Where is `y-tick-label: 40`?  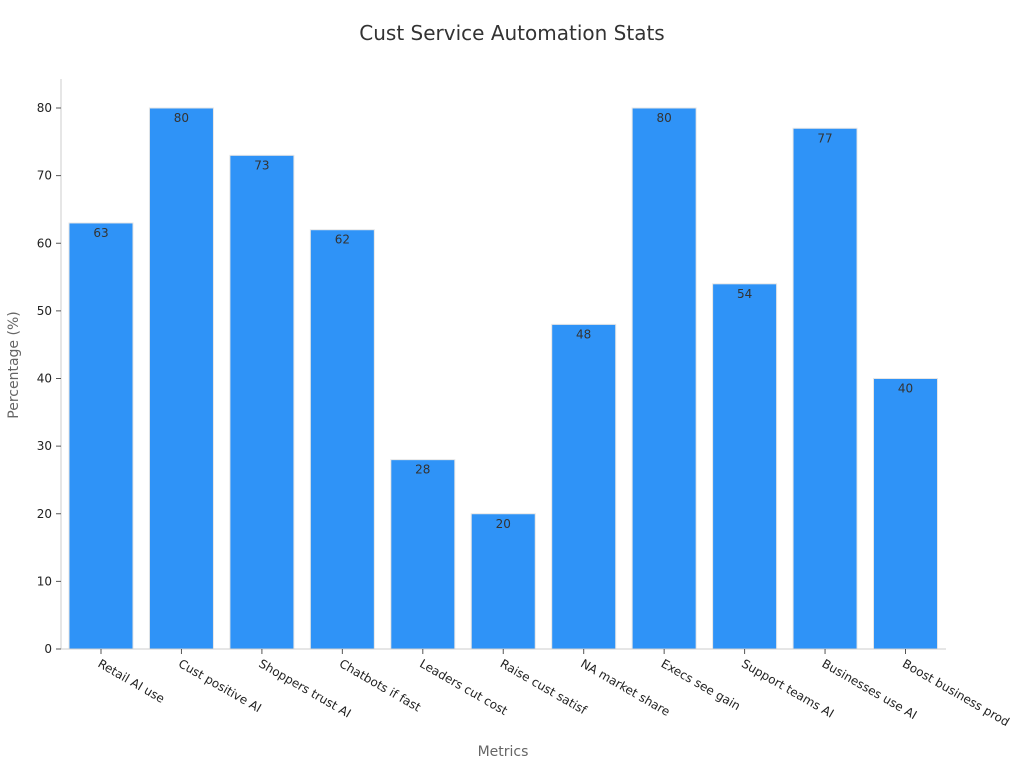 y-tick-label: 40 is located at coordinates (44, 379).